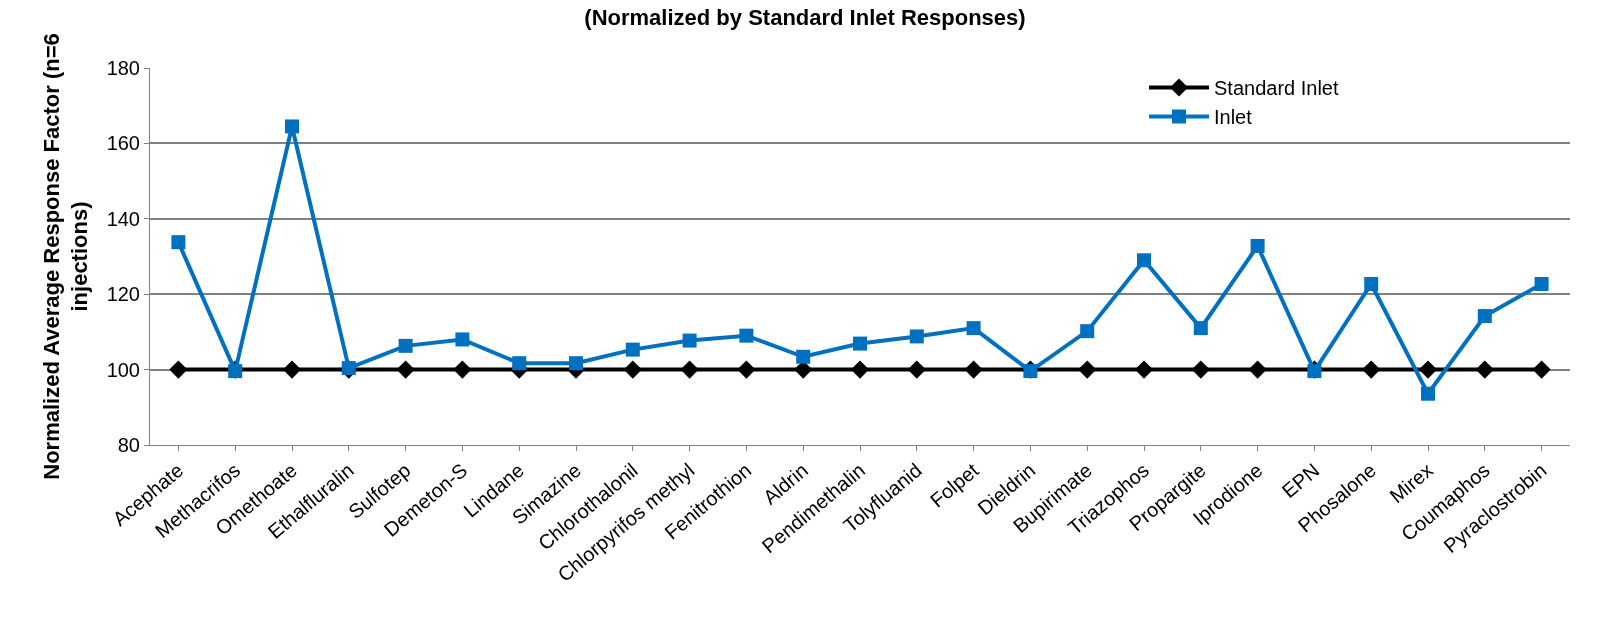 The image size is (1610, 628). What do you see at coordinates (1276, 88) in the screenshot?
I see `legend-label: Standard Inlet` at bounding box center [1276, 88].